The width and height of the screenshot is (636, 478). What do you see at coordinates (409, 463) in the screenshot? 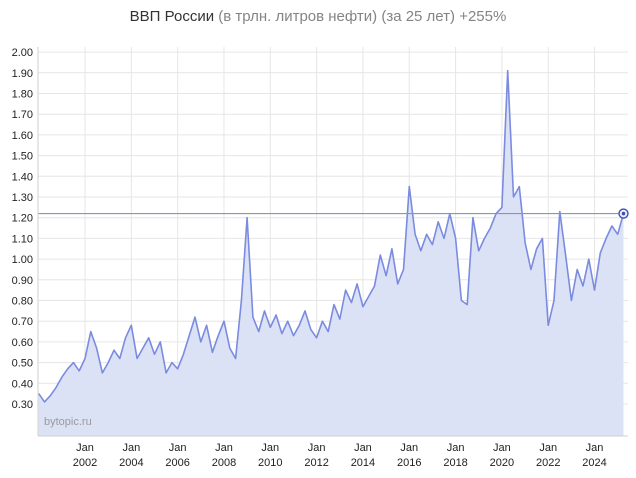
I see `x-tick-label-year: 2016` at bounding box center [409, 463].